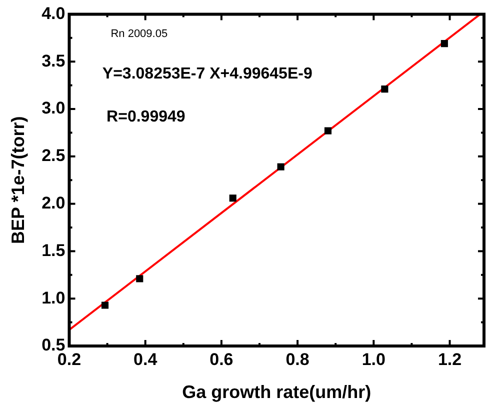  Describe the element at coordinates (207, 73) in the screenshot. I see `annotation: Y=3.08253E-7 X+4.99645E-9` at that location.